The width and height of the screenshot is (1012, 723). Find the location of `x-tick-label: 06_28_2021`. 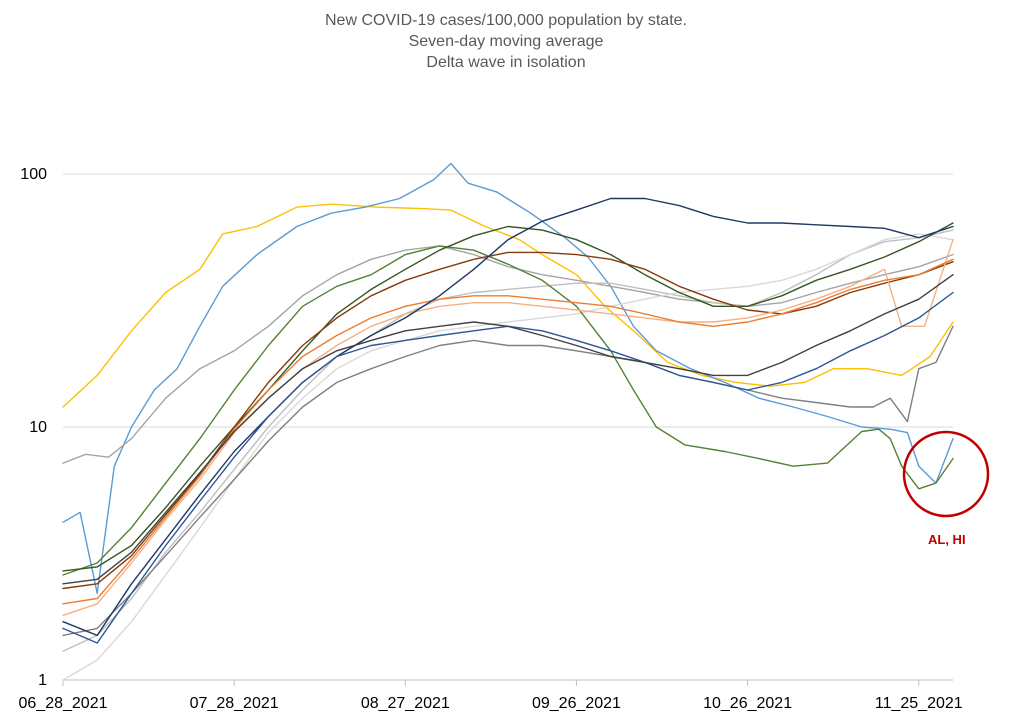

x-tick-label: 06_28_2021 is located at coordinates (63, 703).